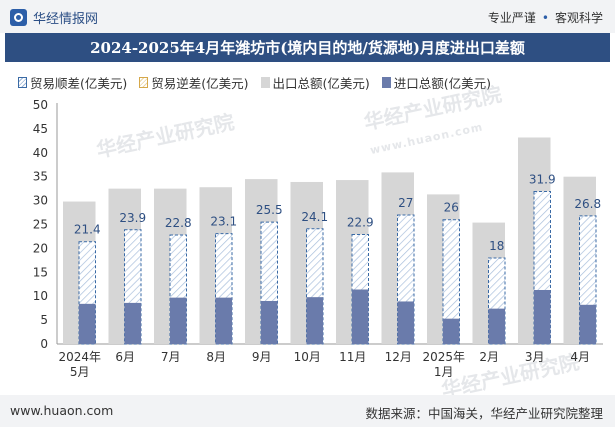 The height and width of the screenshot is (427, 615). Describe the element at coordinates (444, 372) in the screenshot. I see `x-tick-label: 1月` at that location.